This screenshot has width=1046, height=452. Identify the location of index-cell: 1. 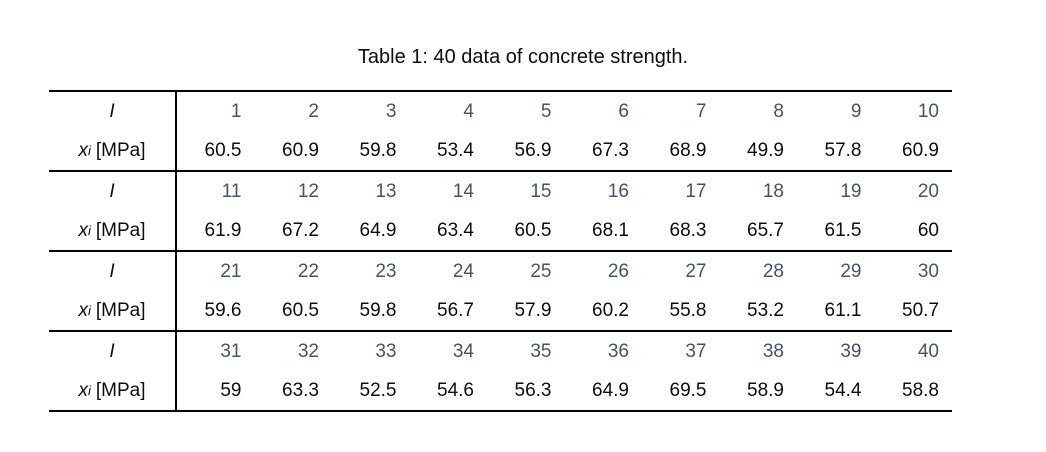
(236, 111).